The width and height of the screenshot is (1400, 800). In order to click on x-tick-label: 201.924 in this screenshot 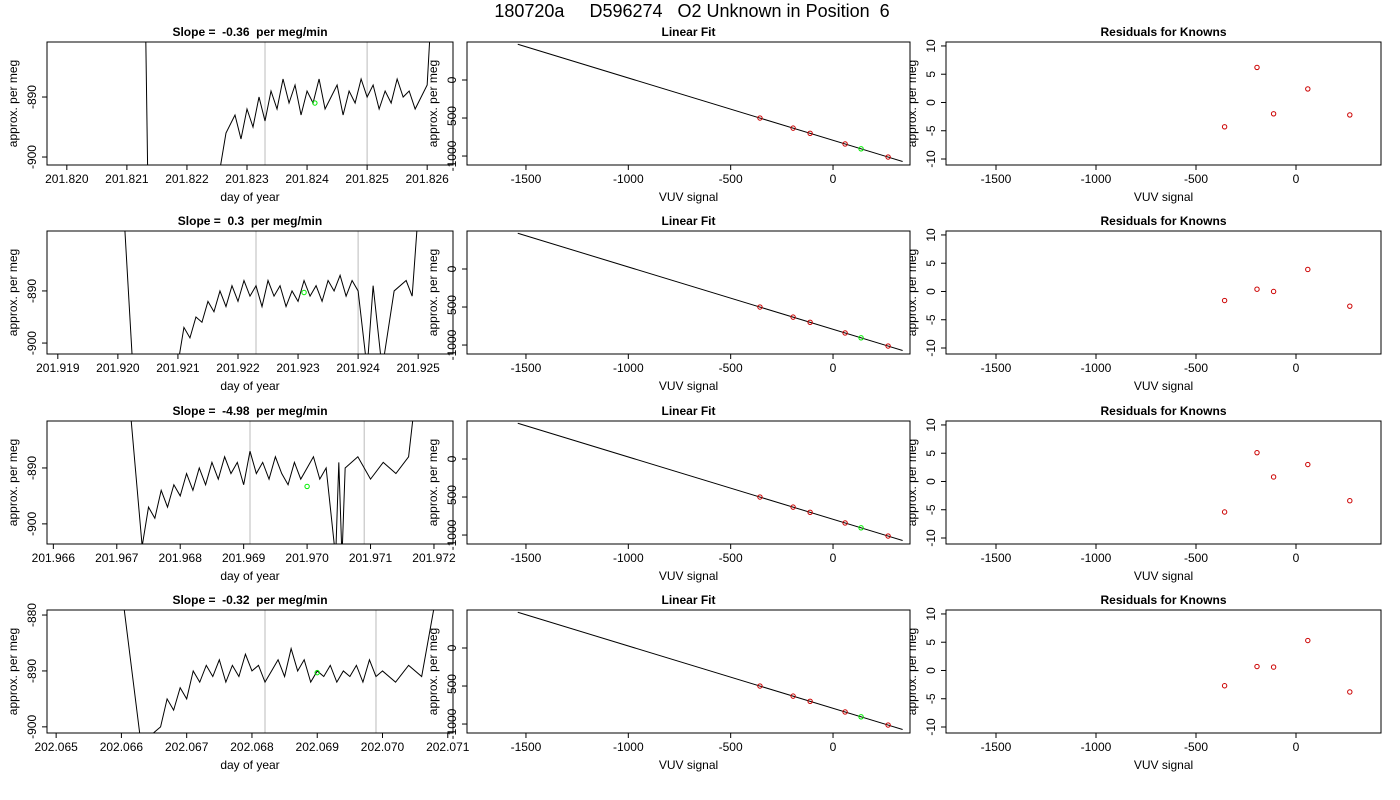, I will do `click(358, 368)`.